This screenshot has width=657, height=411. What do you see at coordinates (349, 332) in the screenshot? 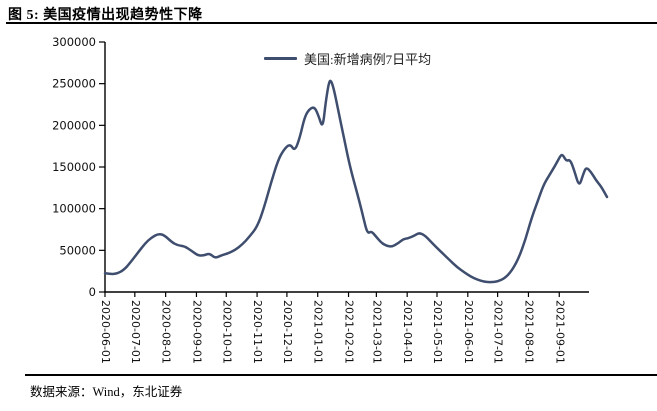
I see `x-tick-label: 2021-02-01` at bounding box center [349, 332].